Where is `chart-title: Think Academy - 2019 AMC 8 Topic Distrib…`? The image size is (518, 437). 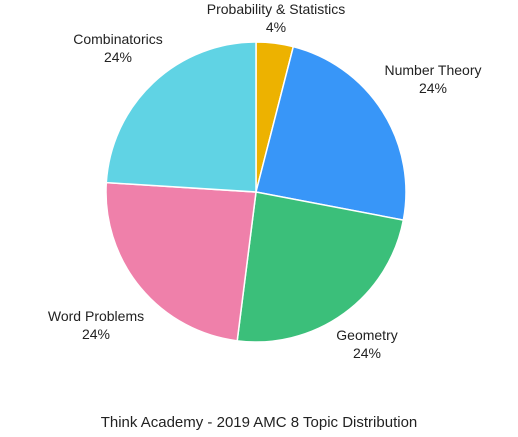 chart-title: Think Academy - 2019 AMC 8 Topic Distrib… is located at coordinates (259, 422).